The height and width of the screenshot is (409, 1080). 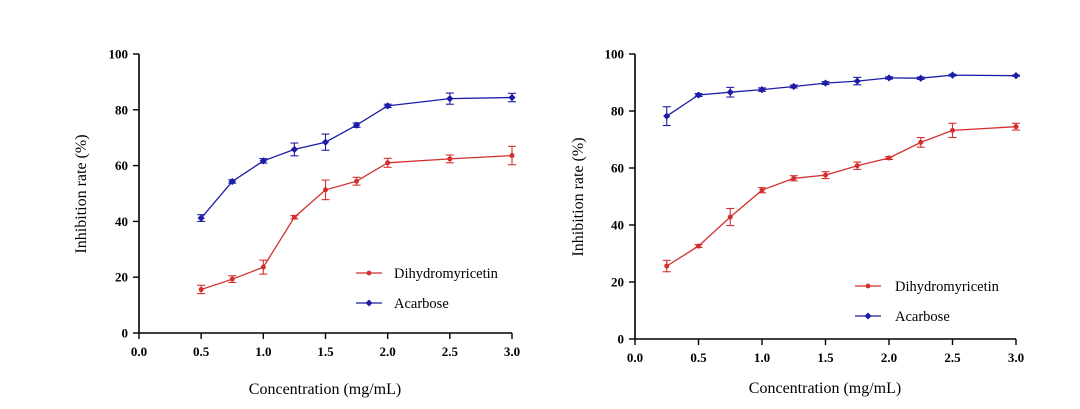 I want to click on series-line-acarbose, so click(x=841, y=95).